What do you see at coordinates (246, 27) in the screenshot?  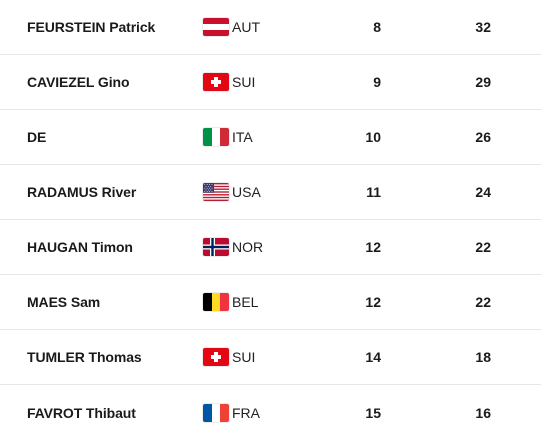 I see `nation-code: AUT` at bounding box center [246, 27].